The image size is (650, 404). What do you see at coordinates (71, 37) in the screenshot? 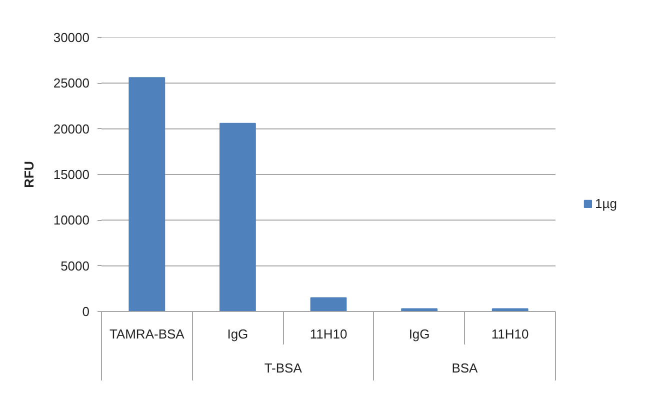
I see `y-tick-label: 30000` at bounding box center [71, 37].